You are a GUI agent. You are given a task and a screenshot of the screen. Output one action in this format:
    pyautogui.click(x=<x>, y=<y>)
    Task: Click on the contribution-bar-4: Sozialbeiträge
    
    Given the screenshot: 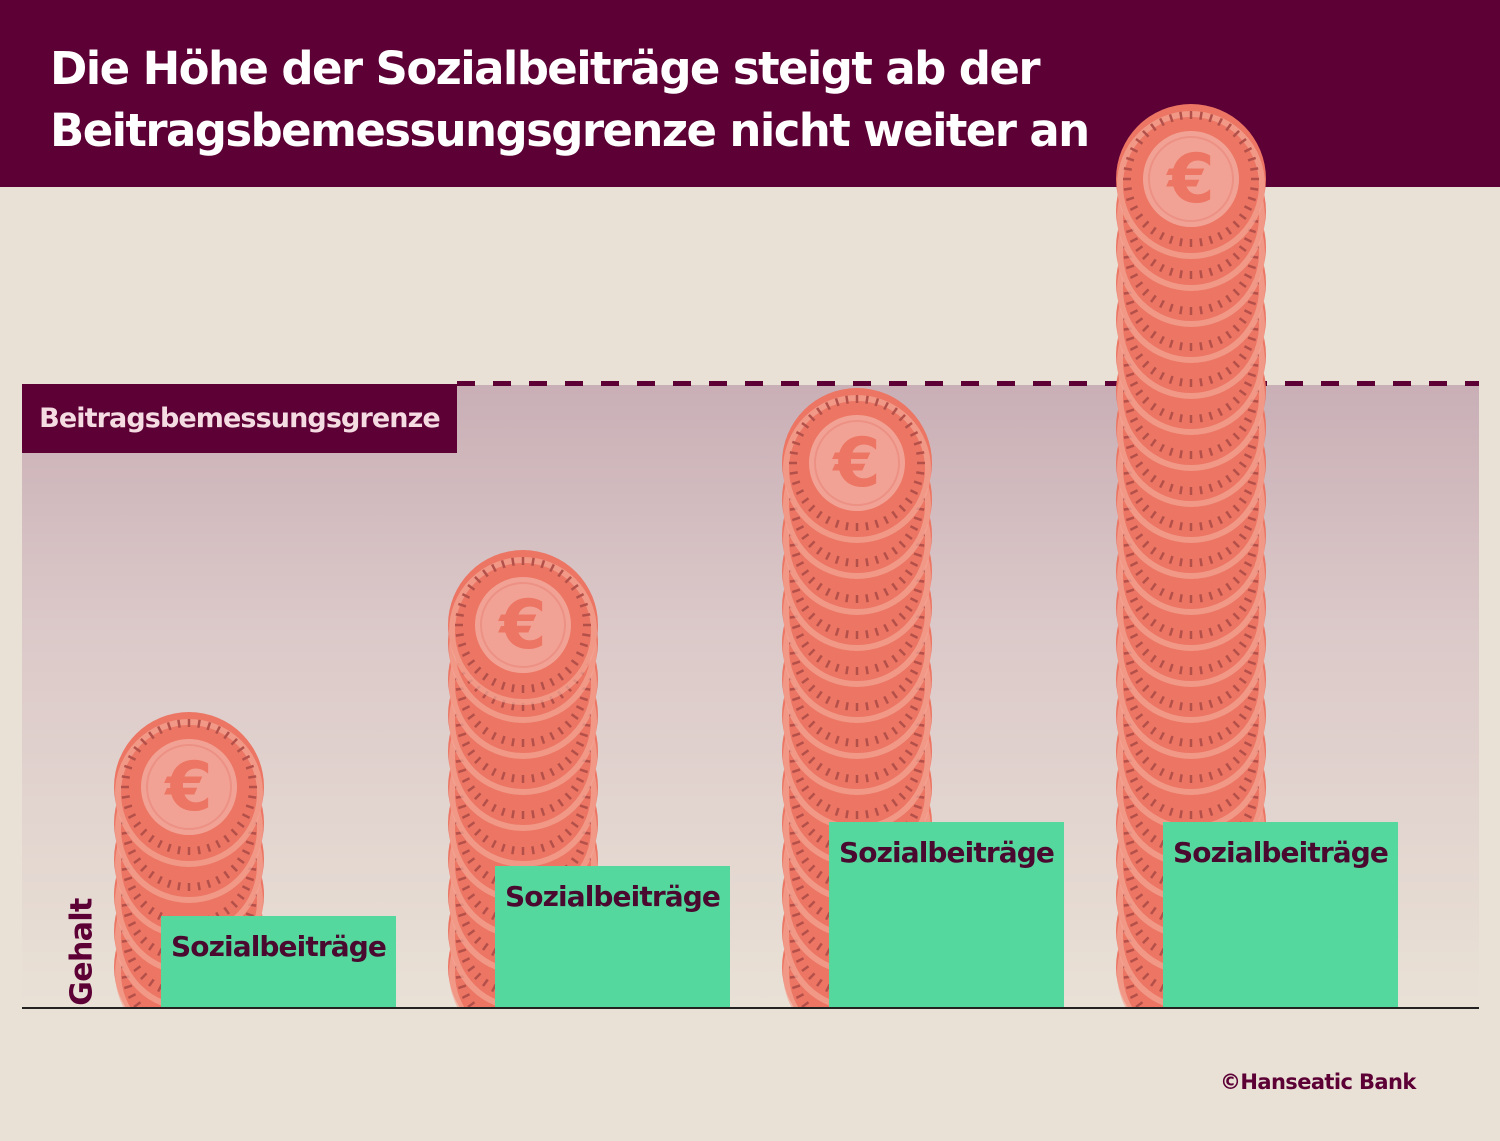 What is the action you would take?
    pyautogui.click(x=1280, y=914)
    